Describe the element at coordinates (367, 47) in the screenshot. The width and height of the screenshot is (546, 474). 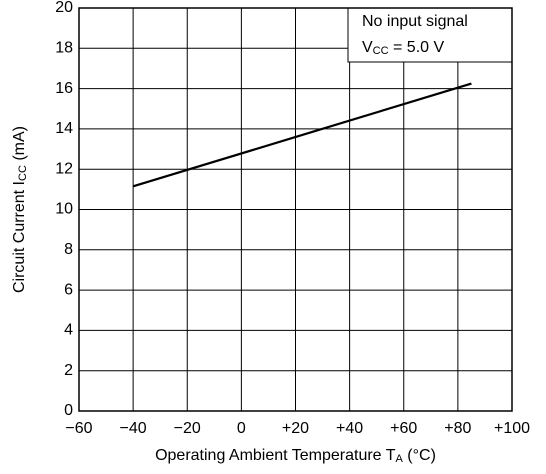
I see `annotation-part: V` at that location.